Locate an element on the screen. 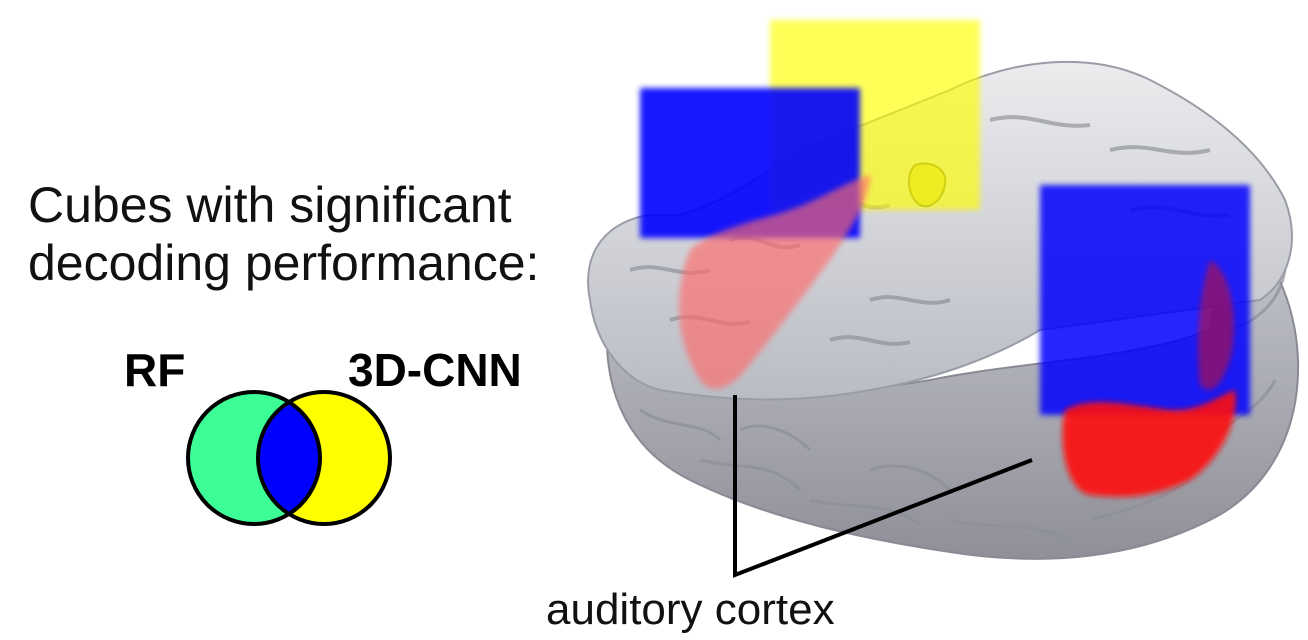 The width and height of the screenshot is (1308, 640). rf-label: RF is located at coordinates (155, 370).